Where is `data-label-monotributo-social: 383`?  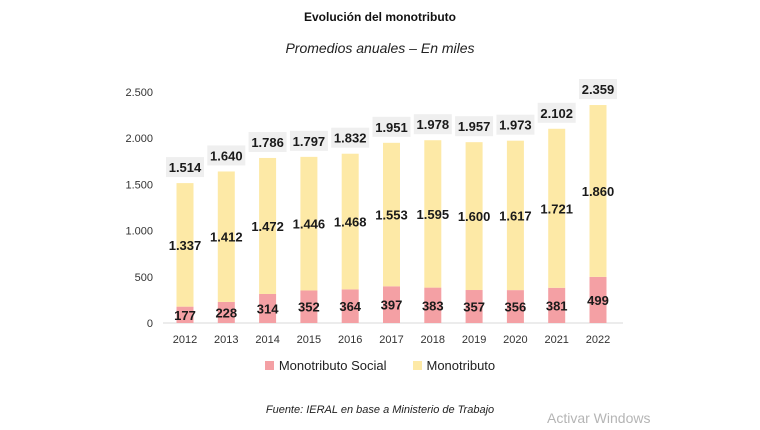 data-label-monotributo-social: 383 is located at coordinates (433, 305).